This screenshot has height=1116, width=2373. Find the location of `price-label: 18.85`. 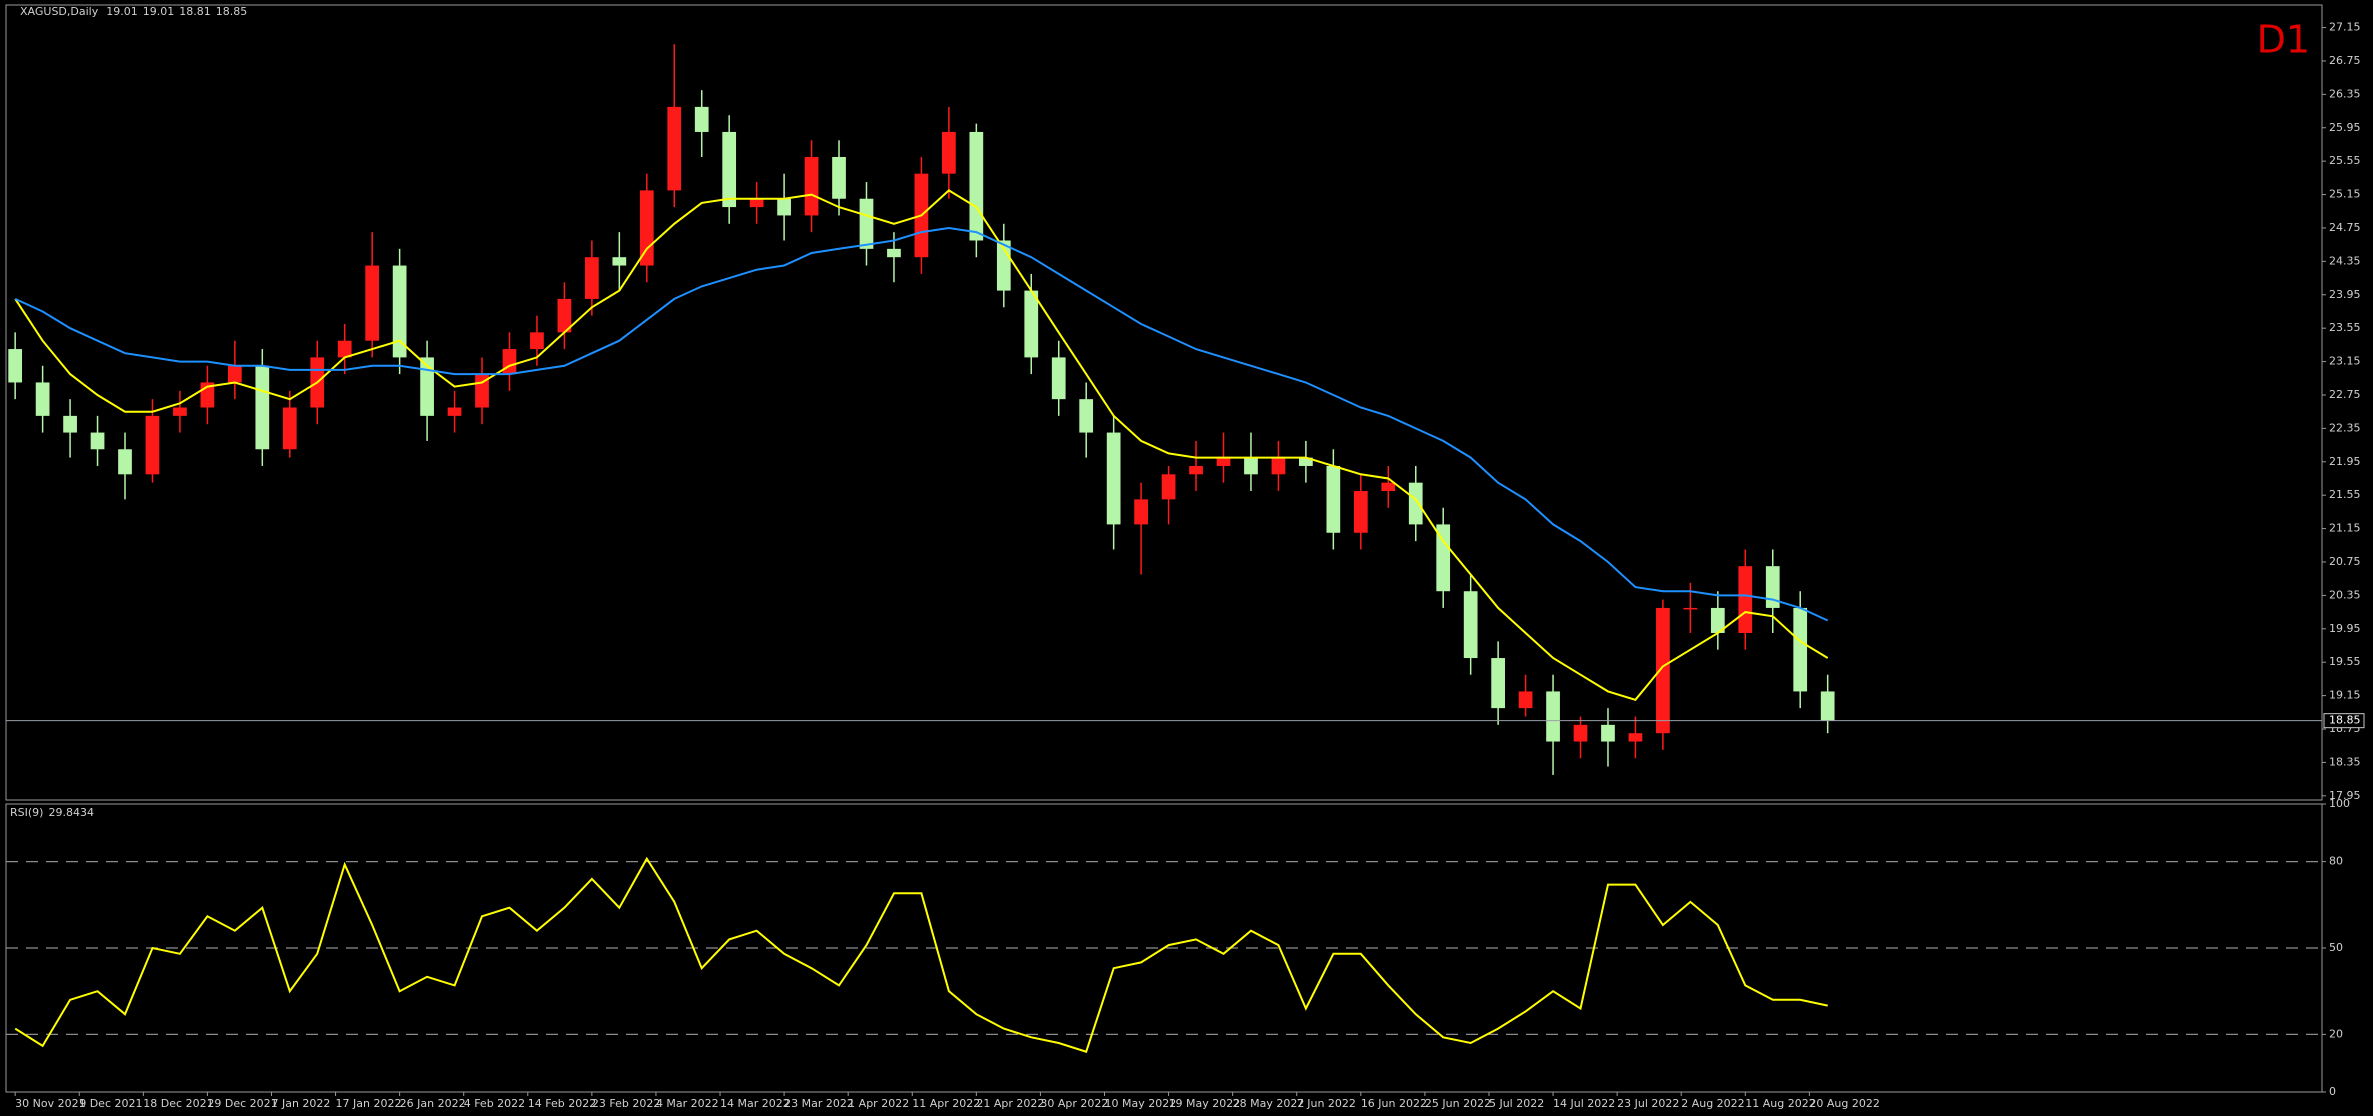

price-label: 18.85 is located at coordinates (2345, 720).